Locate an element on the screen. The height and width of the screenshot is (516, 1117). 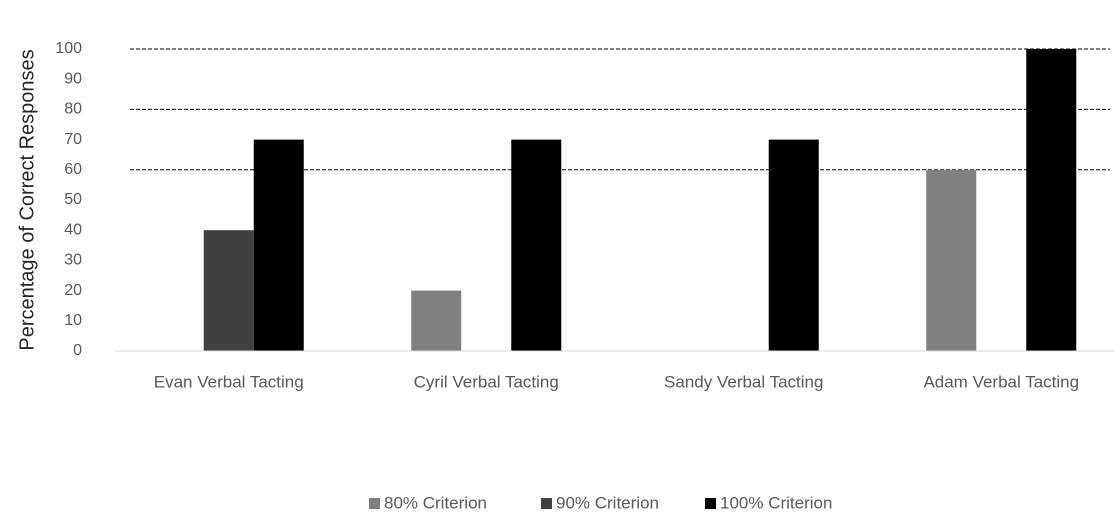
y-tick-label: 30 is located at coordinates (73, 260).